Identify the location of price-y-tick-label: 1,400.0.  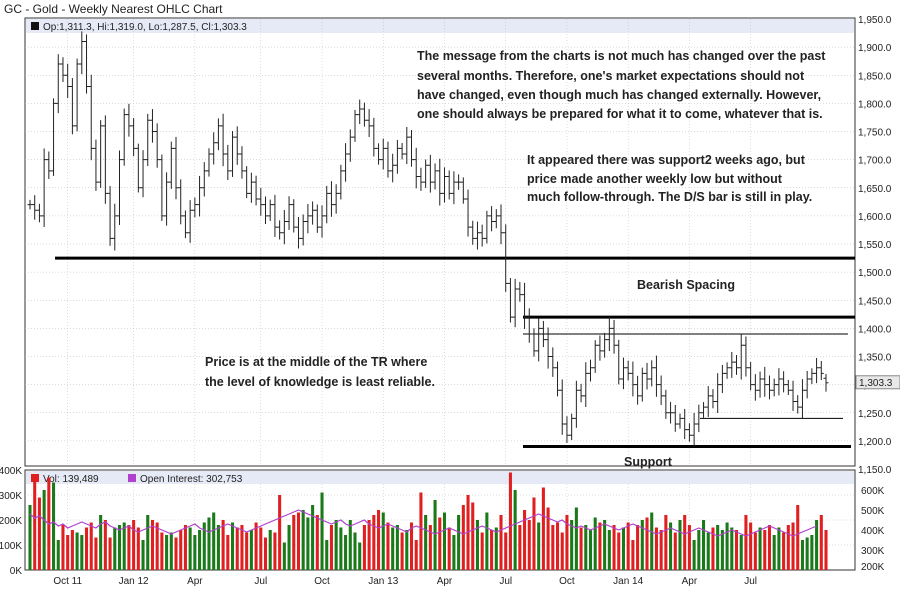
(875, 329).